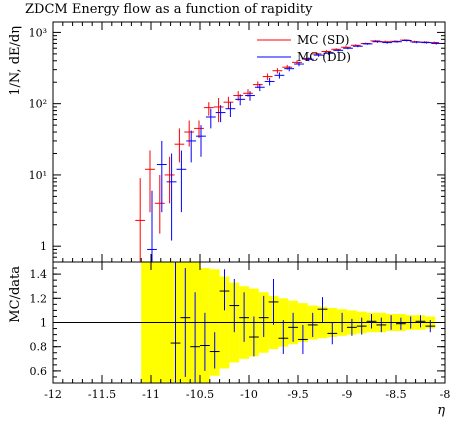 The height and width of the screenshot is (422, 461). What do you see at coordinates (297, 394) in the screenshot?
I see `x-tick-label: -9.5` at bounding box center [297, 394].